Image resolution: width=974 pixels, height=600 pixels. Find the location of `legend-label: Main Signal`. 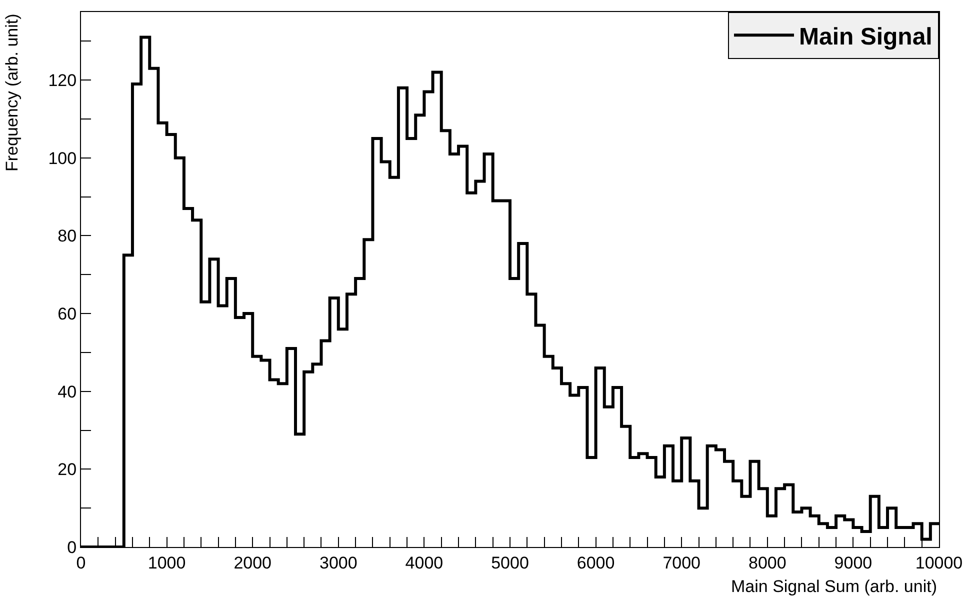

legend-label: Main Signal is located at coordinates (865, 36).